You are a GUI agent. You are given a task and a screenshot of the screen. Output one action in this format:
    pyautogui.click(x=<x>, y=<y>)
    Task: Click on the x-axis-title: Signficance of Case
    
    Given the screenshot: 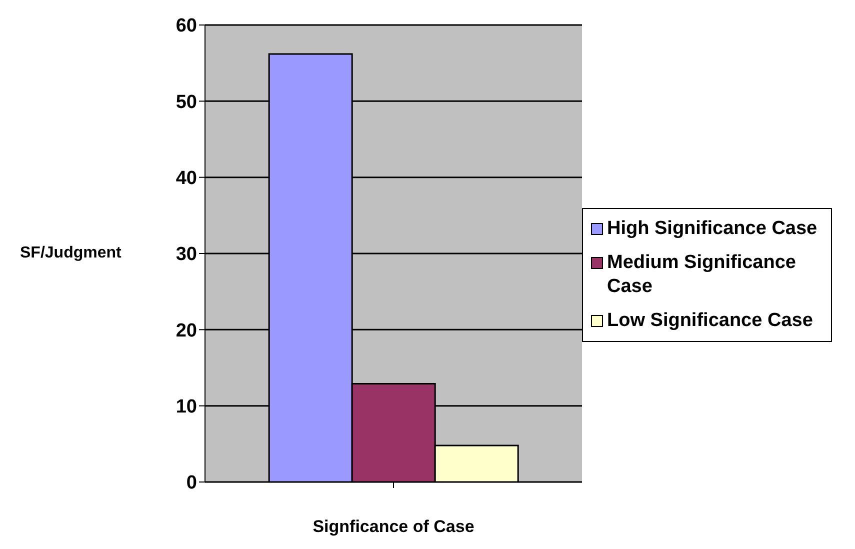 What is the action you would take?
    pyautogui.click(x=393, y=526)
    